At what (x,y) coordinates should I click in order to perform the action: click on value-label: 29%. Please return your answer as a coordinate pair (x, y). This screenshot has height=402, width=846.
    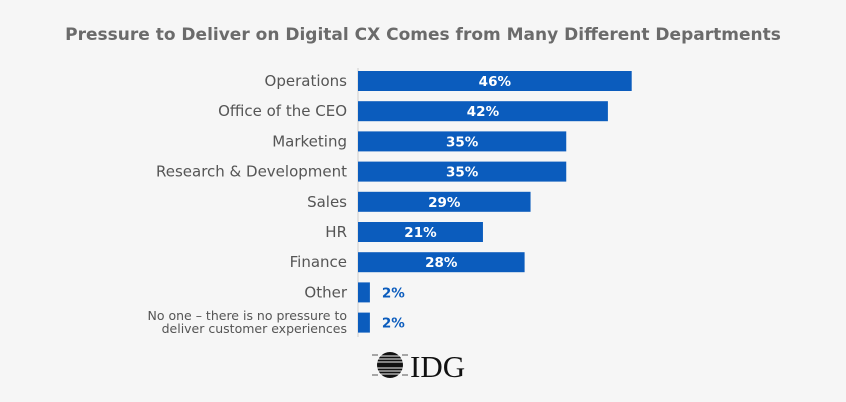
    Looking at the image, I should click on (444, 203).